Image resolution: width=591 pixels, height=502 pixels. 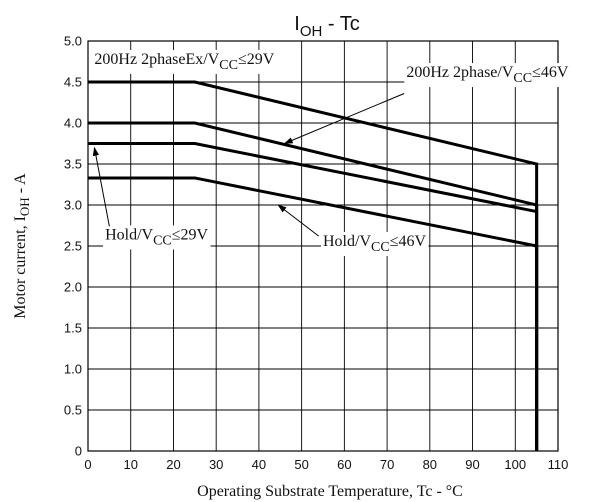 I want to click on y-axis-ticks: 0 0.5 1.0 1.5 2.0 2.5 3.0 3.5 4.0 4.5 5.0, so click(x=73, y=246).